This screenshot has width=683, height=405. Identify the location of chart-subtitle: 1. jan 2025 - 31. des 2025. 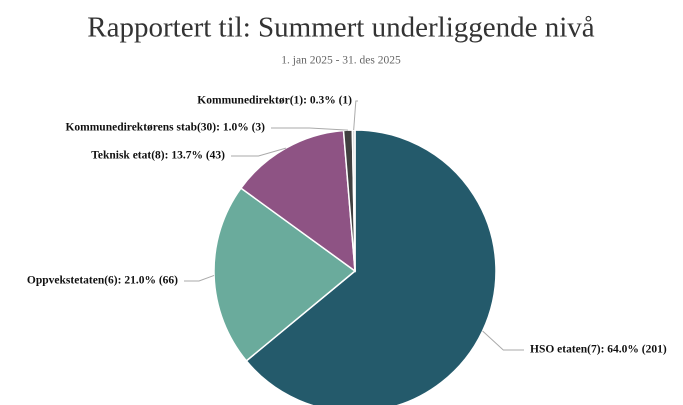
(341, 61).